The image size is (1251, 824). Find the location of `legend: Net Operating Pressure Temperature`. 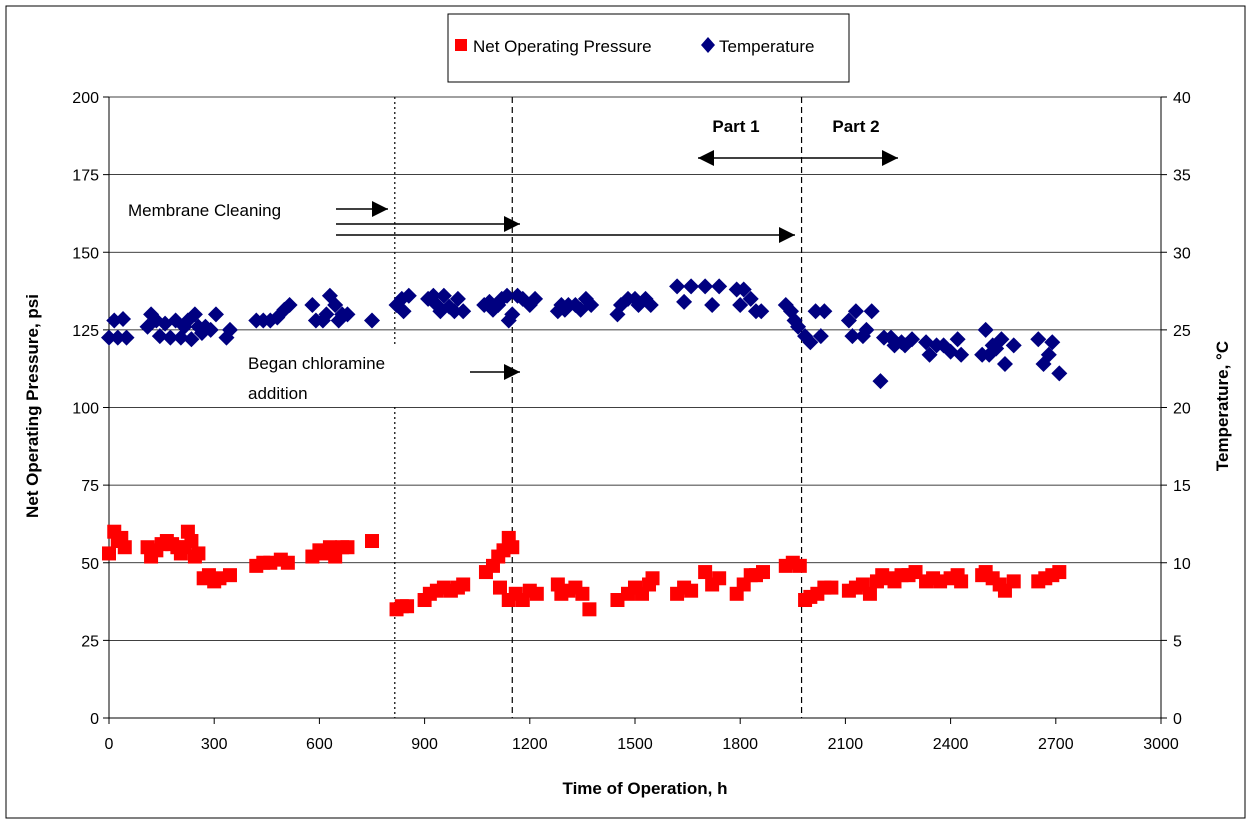

legend: Net Operating Pressure Temperature is located at coordinates (648, 48).